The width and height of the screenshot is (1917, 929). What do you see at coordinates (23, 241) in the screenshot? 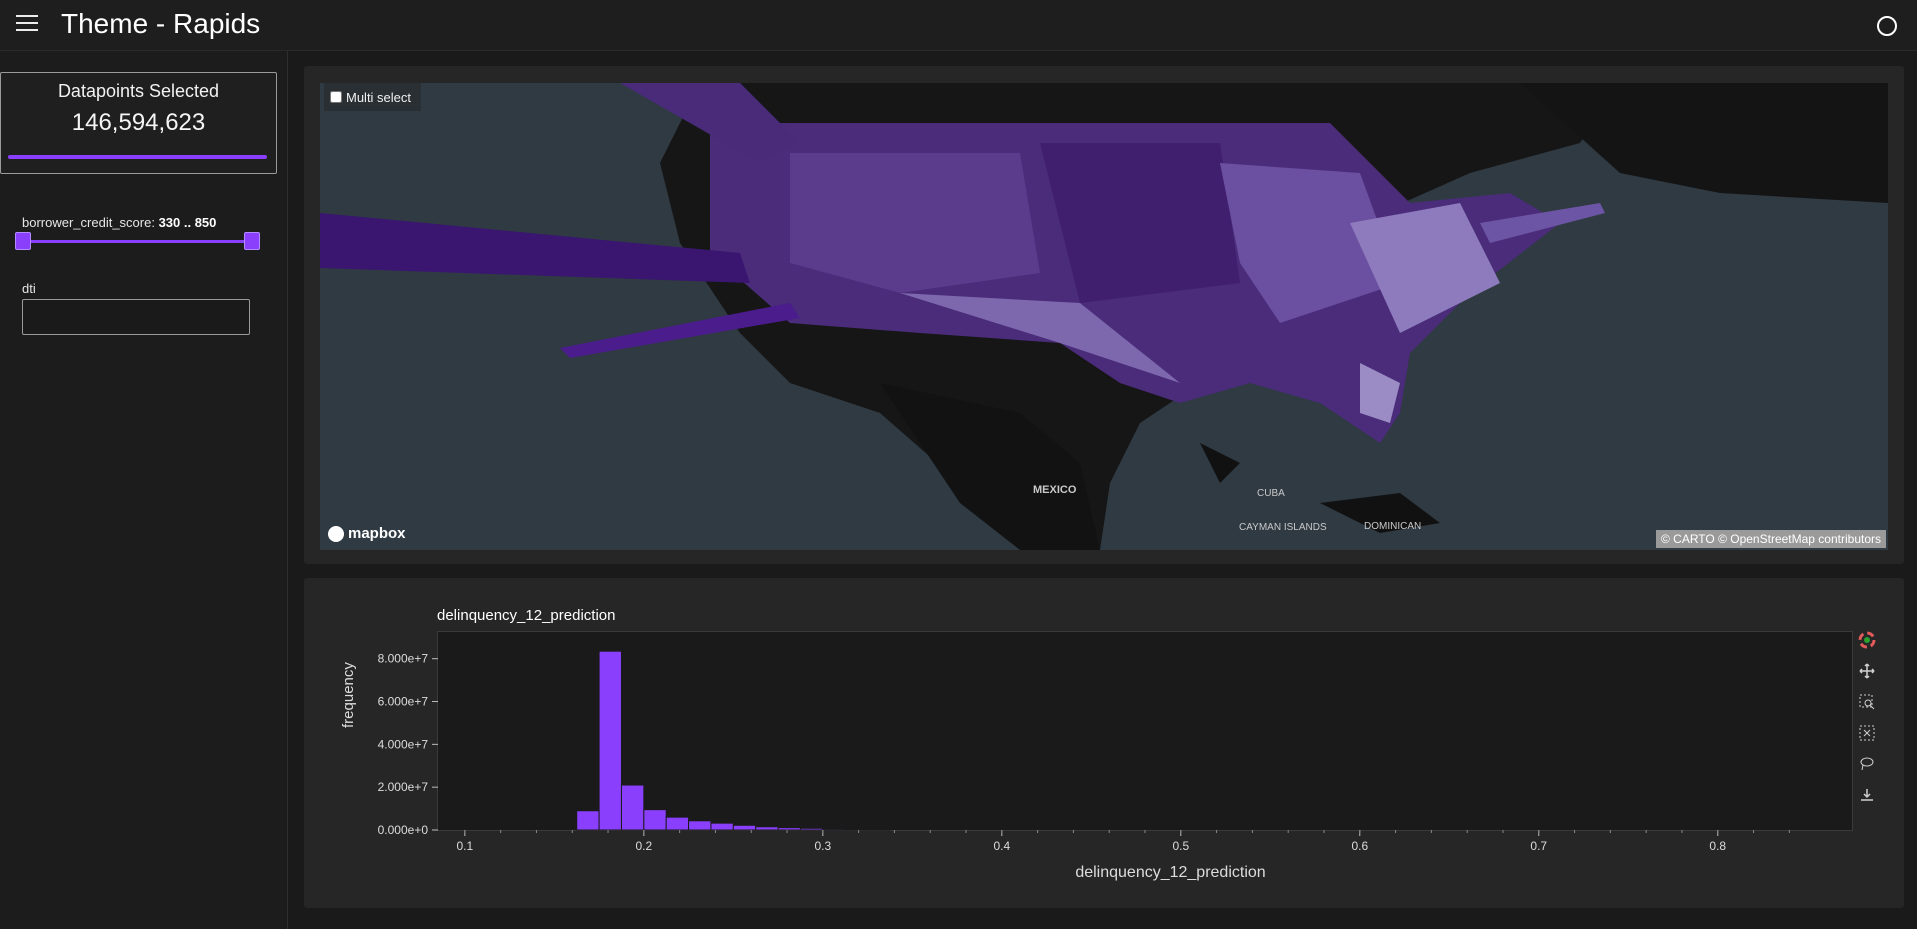
I see `credit-score-min-handle` at bounding box center [23, 241].